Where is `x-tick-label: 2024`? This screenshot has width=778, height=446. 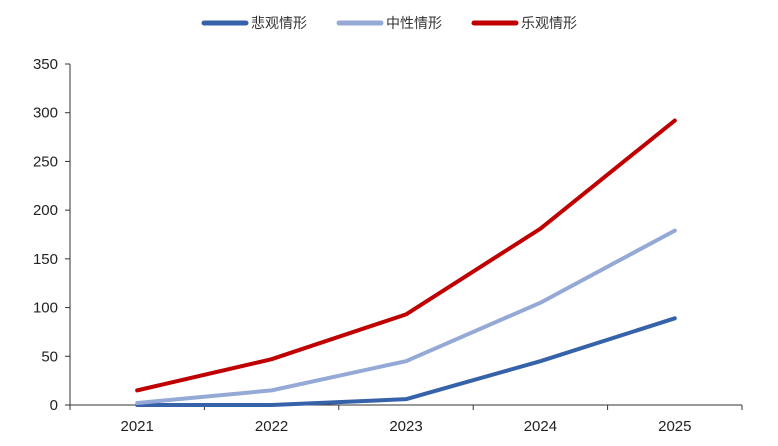
x-tick-label: 2024 is located at coordinates (540, 426).